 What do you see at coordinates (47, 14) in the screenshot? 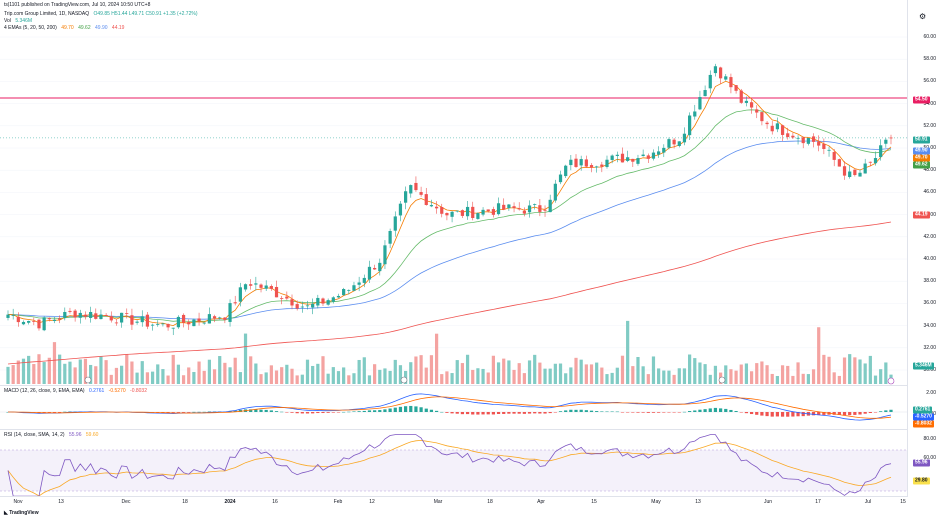
I see `symbol-title: Trip.com Group Limited, 1D, NASDAQ` at bounding box center [47, 14].